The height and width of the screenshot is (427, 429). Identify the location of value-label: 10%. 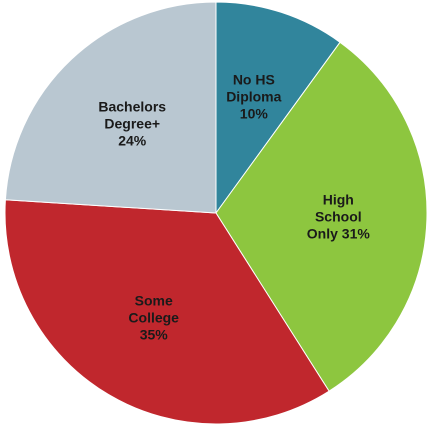
(253, 113).